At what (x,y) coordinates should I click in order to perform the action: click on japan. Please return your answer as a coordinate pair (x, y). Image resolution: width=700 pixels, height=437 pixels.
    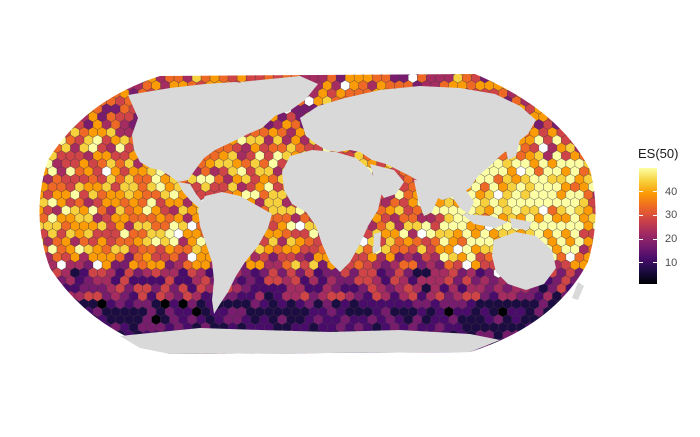
    Looking at the image, I should click on (513, 148).